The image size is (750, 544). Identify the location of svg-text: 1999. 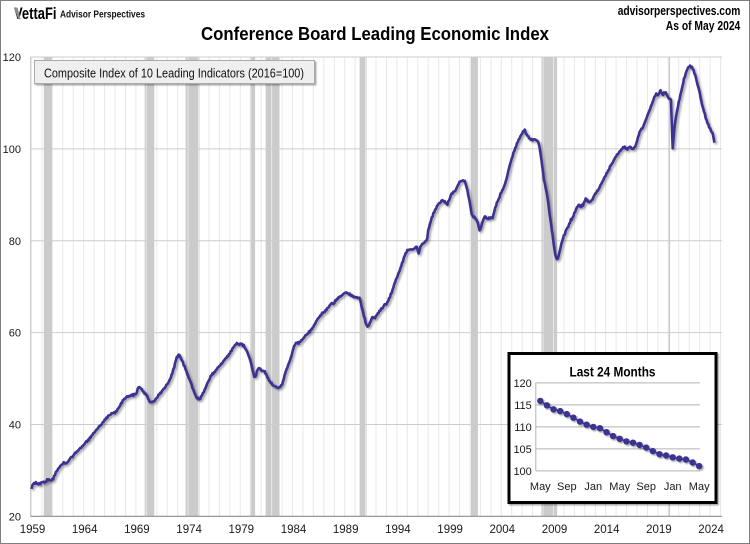
(450, 530).